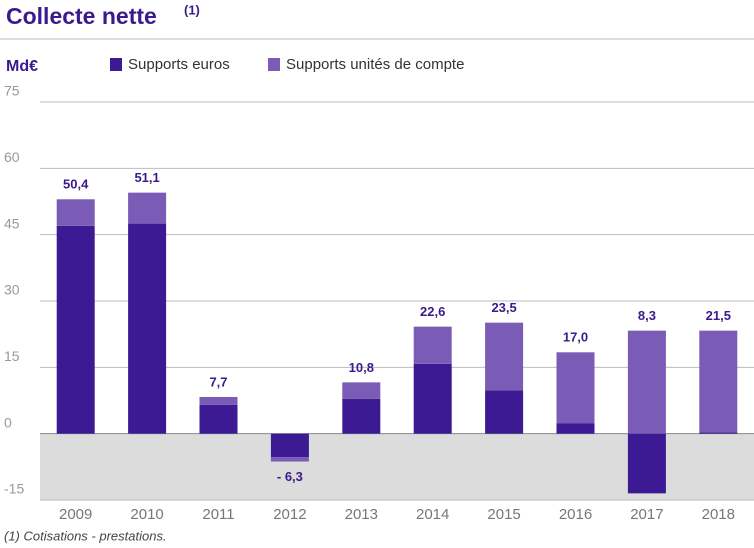 Image resolution: width=754 pixels, height=548 pixels. I want to click on x-tick-label: 2013, so click(361, 514).